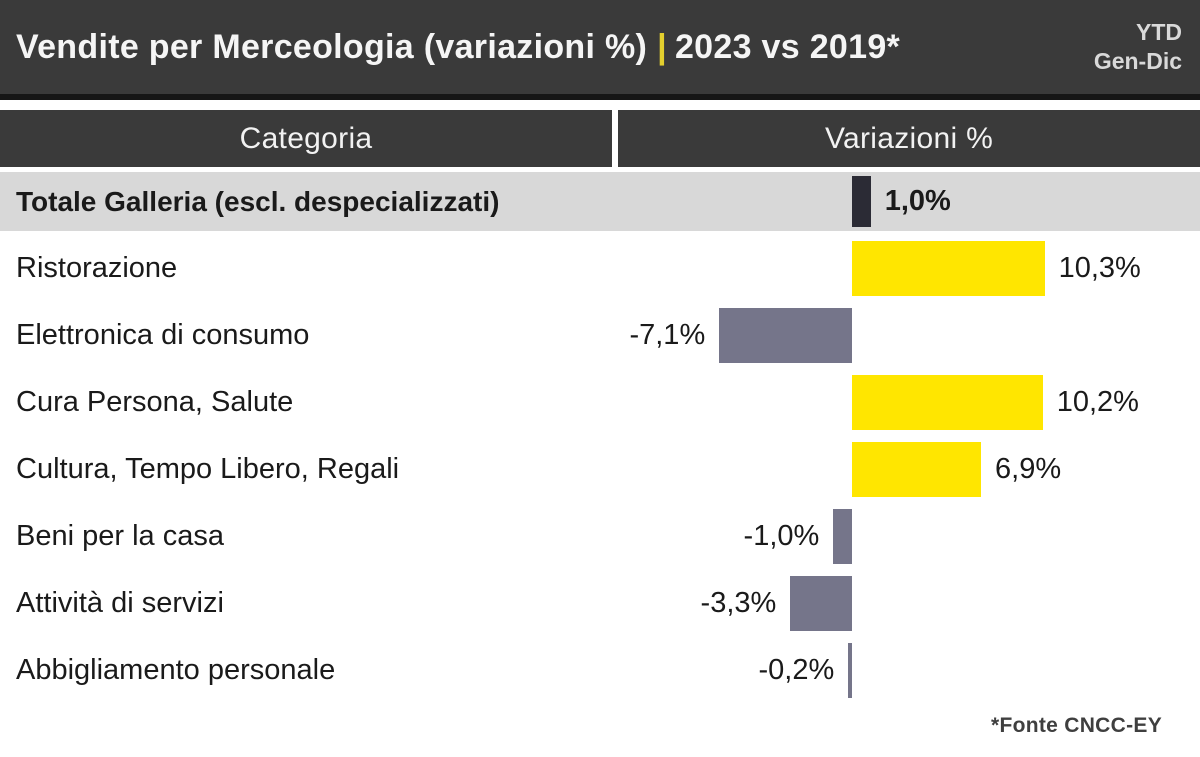  Describe the element at coordinates (1028, 469) in the screenshot. I see `value-label: 6,9%` at that location.